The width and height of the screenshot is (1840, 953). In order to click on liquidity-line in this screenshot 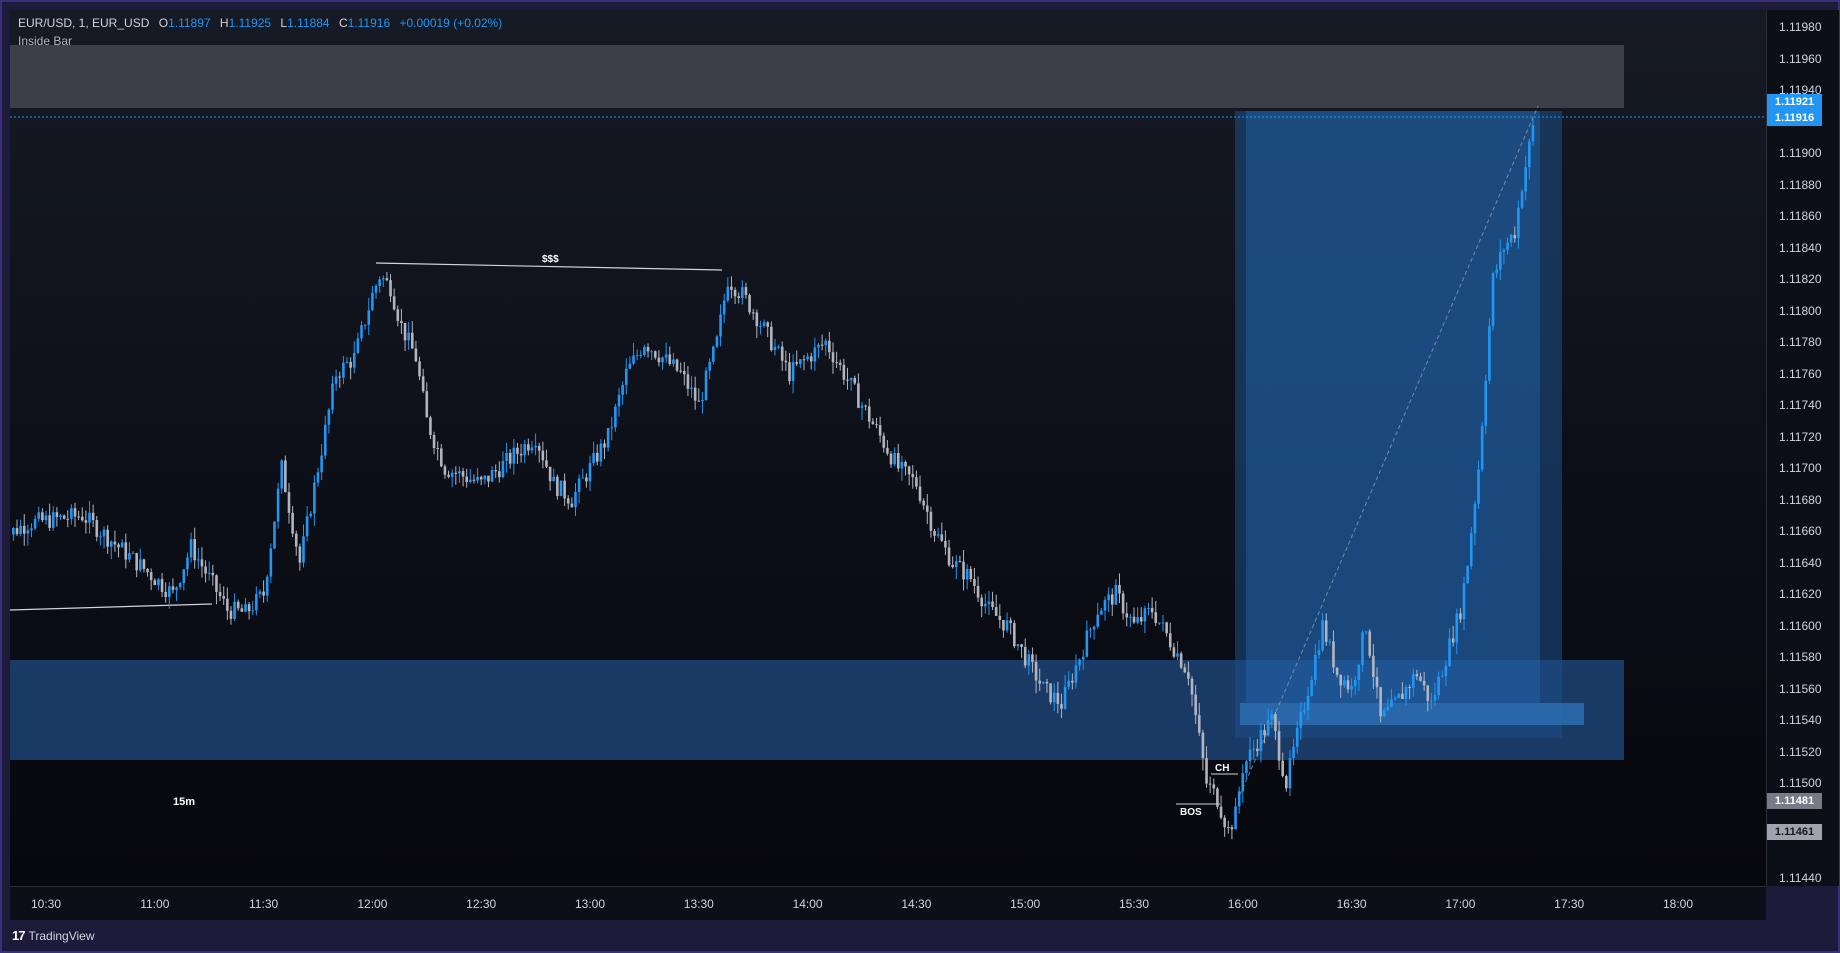, I will do `click(549, 266)`.